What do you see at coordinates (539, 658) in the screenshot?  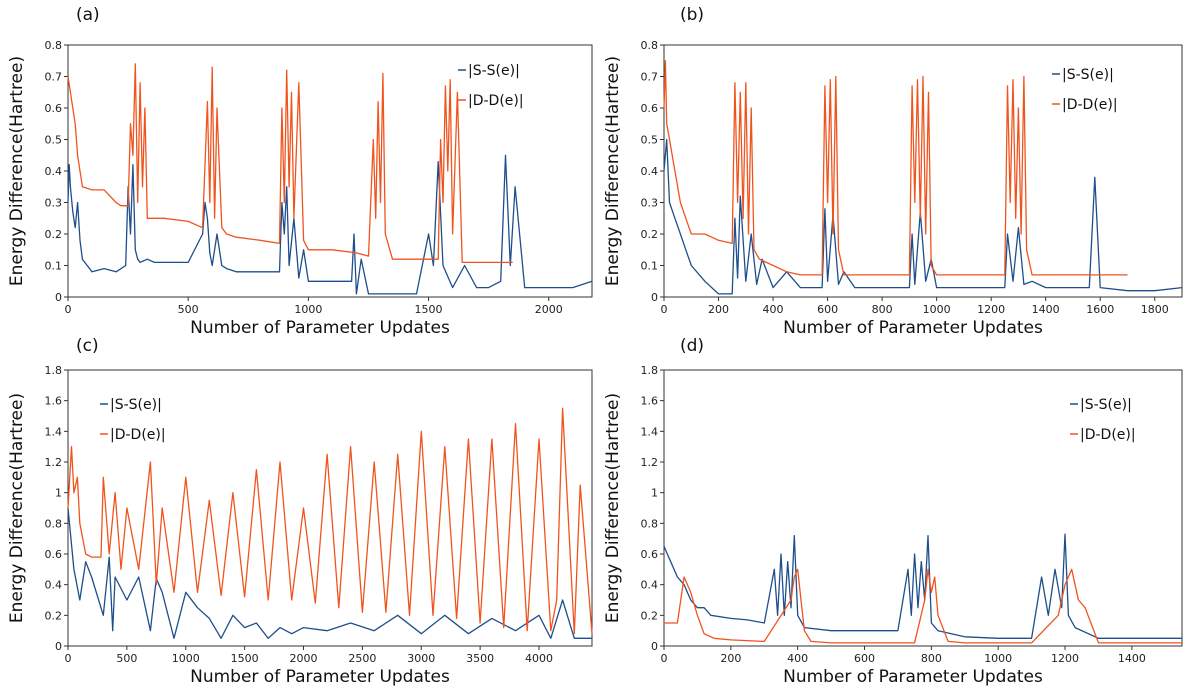 I see `x-tick-label: 4000` at bounding box center [539, 658].